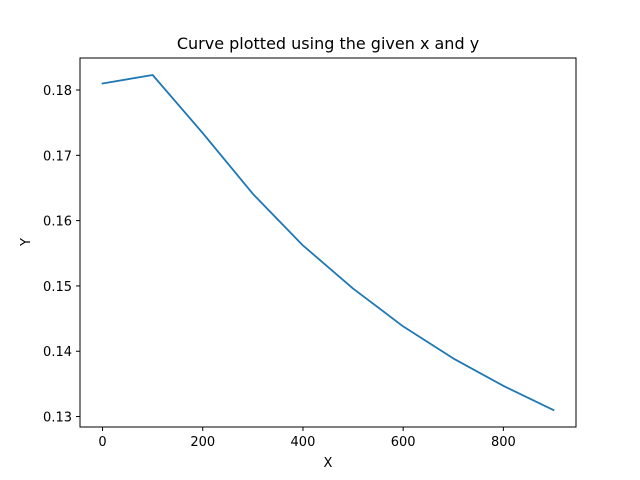 The height and width of the screenshot is (480, 640). What do you see at coordinates (503, 442) in the screenshot?
I see `x-tick-label: 800` at bounding box center [503, 442].